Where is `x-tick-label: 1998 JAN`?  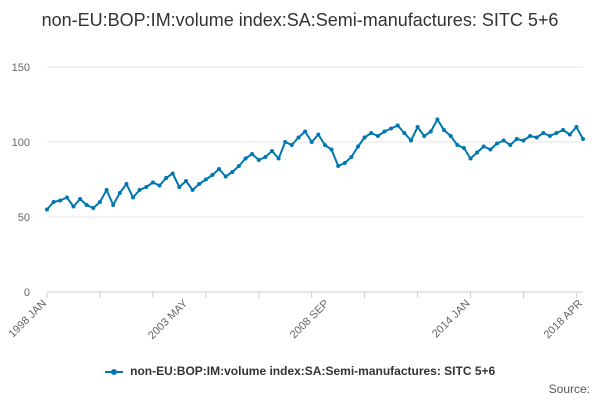
x-tick-label: 1998 JAN is located at coordinates (27, 319).